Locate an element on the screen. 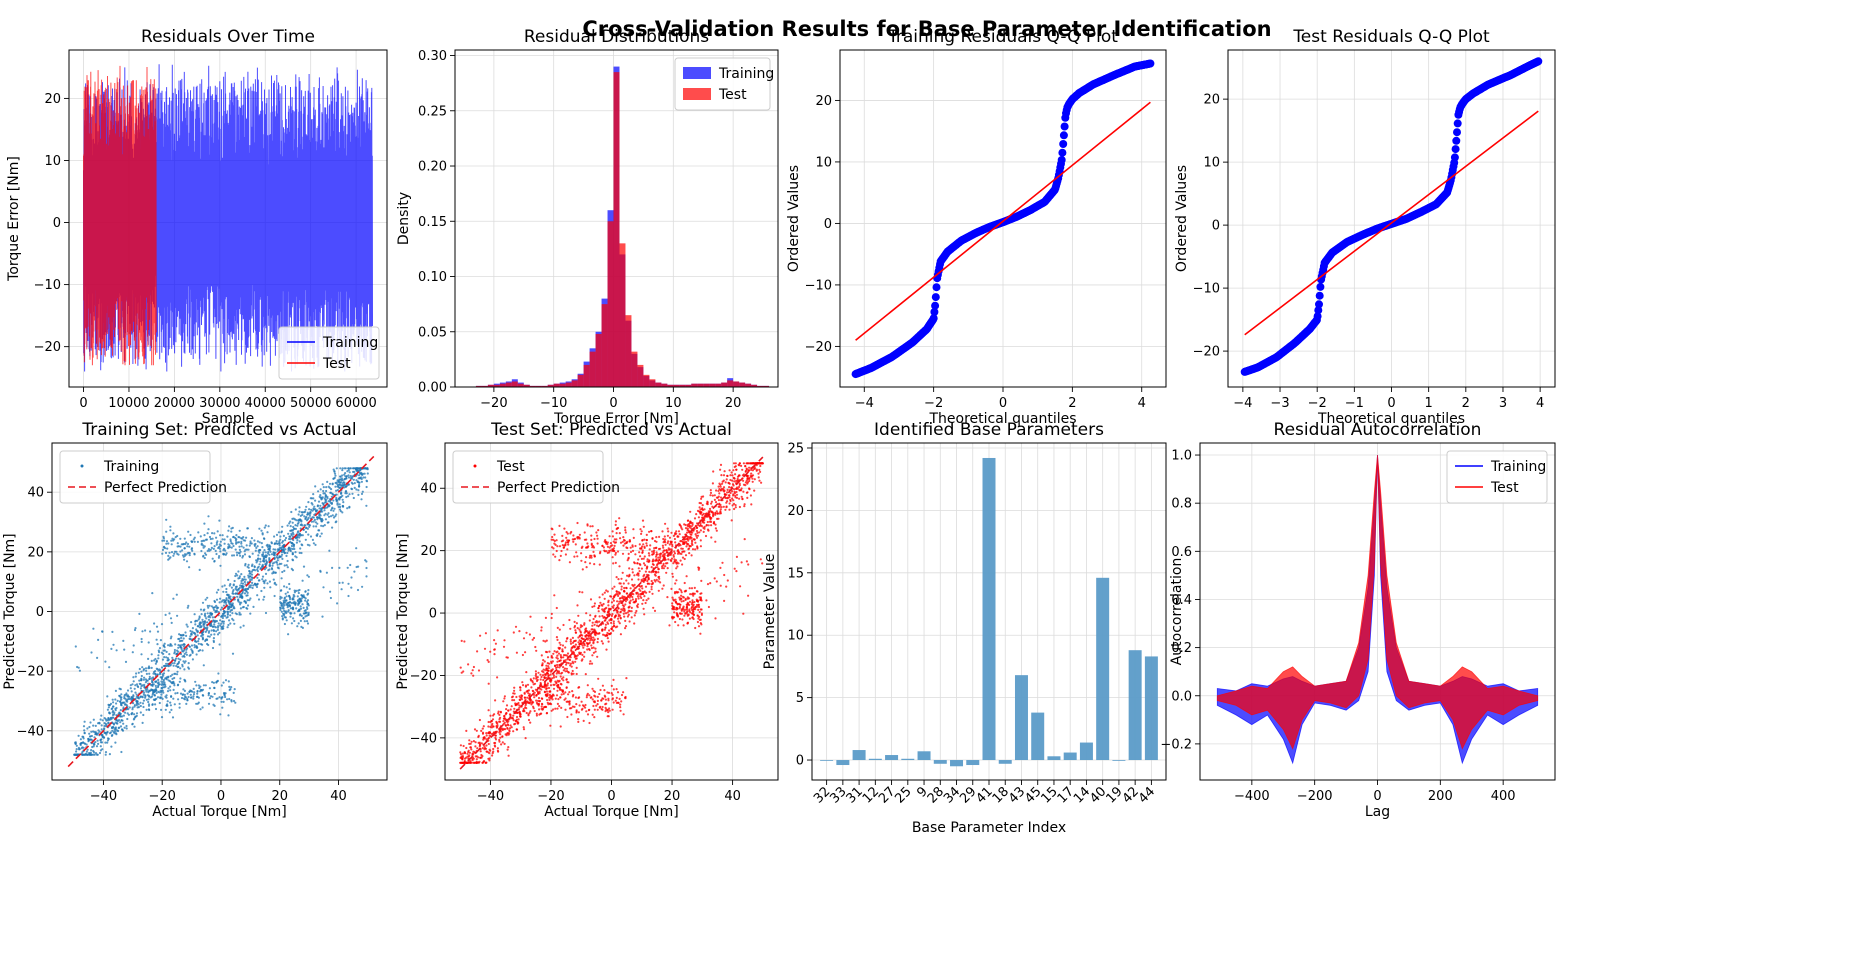 This screenshot has height=975, width=1854. y-tick-label: 20 is located at coordinates (52, 99).